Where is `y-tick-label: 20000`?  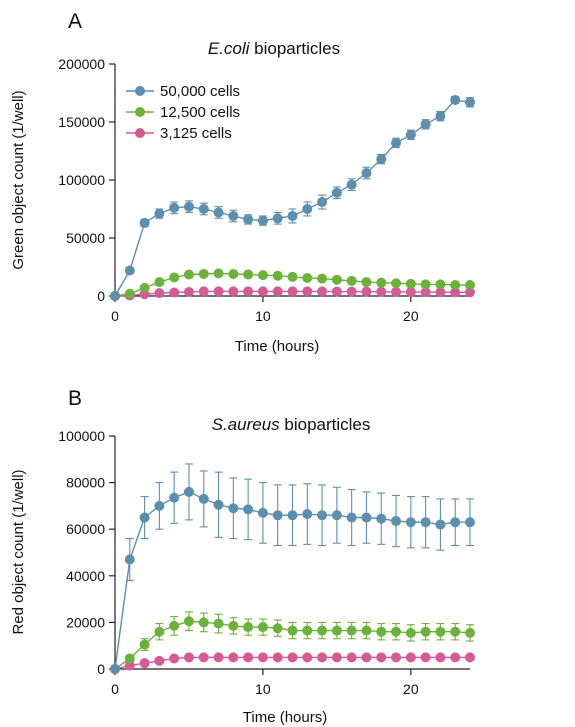 y-tick-label: 20000 is located at coordinates (85, 622).